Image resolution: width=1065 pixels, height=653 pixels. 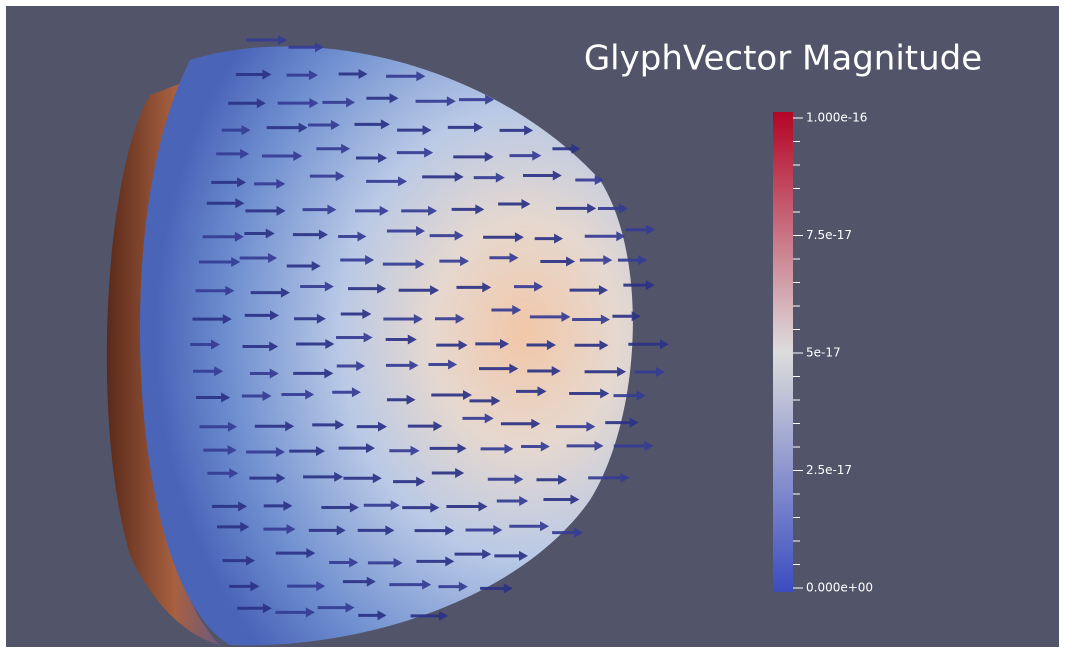 I want to click on tick-label: 5e-17, so click(x=823, y=353).